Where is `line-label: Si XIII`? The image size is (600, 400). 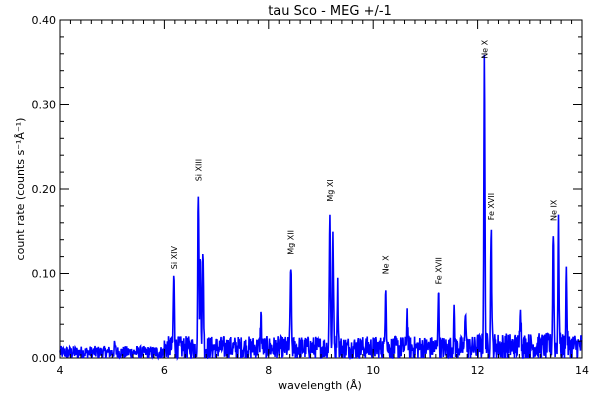
line-label: Si XIII is located at coordinates (198, 170).